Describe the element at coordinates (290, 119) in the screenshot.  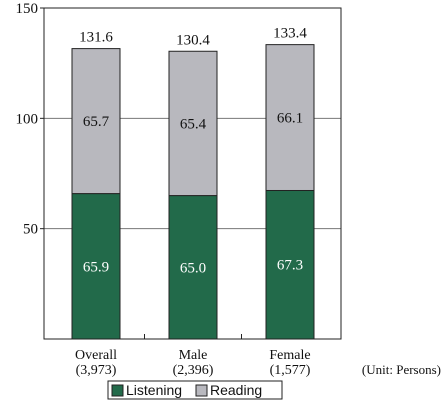
I see `segment-value-label: 66.1` at that location.